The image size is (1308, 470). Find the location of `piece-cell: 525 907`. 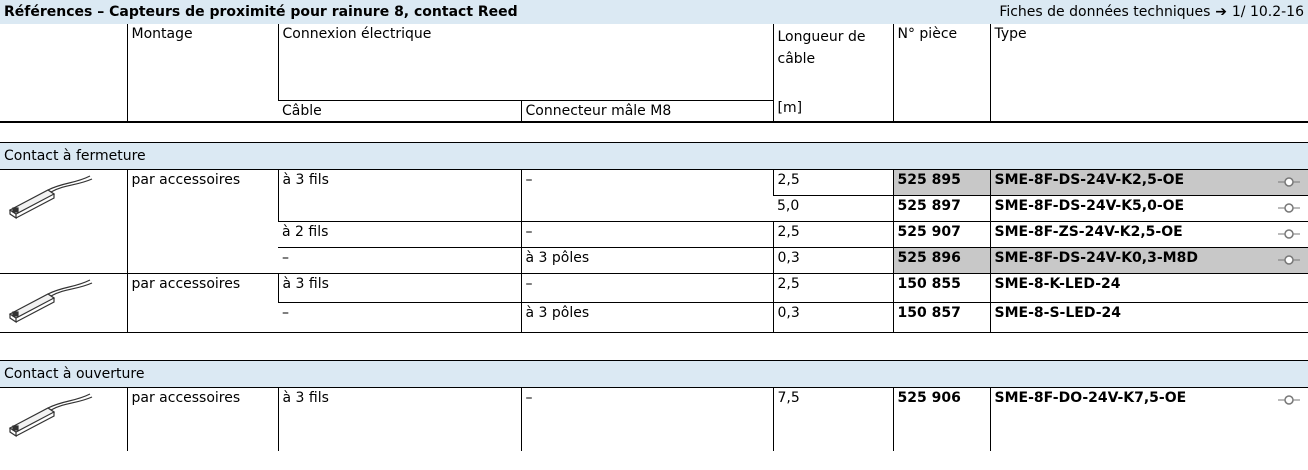

piece-cell: 525 907 is located at coordinates (941, 233).